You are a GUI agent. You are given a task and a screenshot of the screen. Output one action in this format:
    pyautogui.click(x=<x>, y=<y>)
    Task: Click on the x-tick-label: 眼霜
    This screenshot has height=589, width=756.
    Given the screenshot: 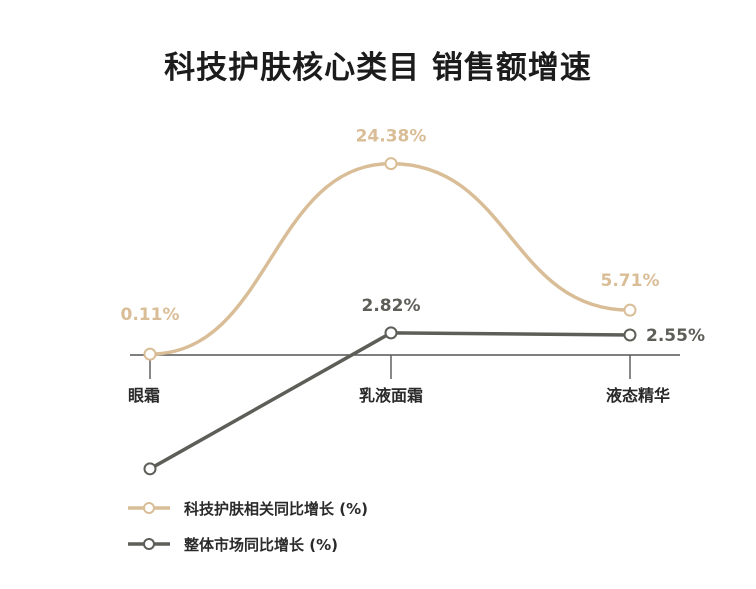 What is the action you would take?
    pyautogui.click(x=144, y=395)
    